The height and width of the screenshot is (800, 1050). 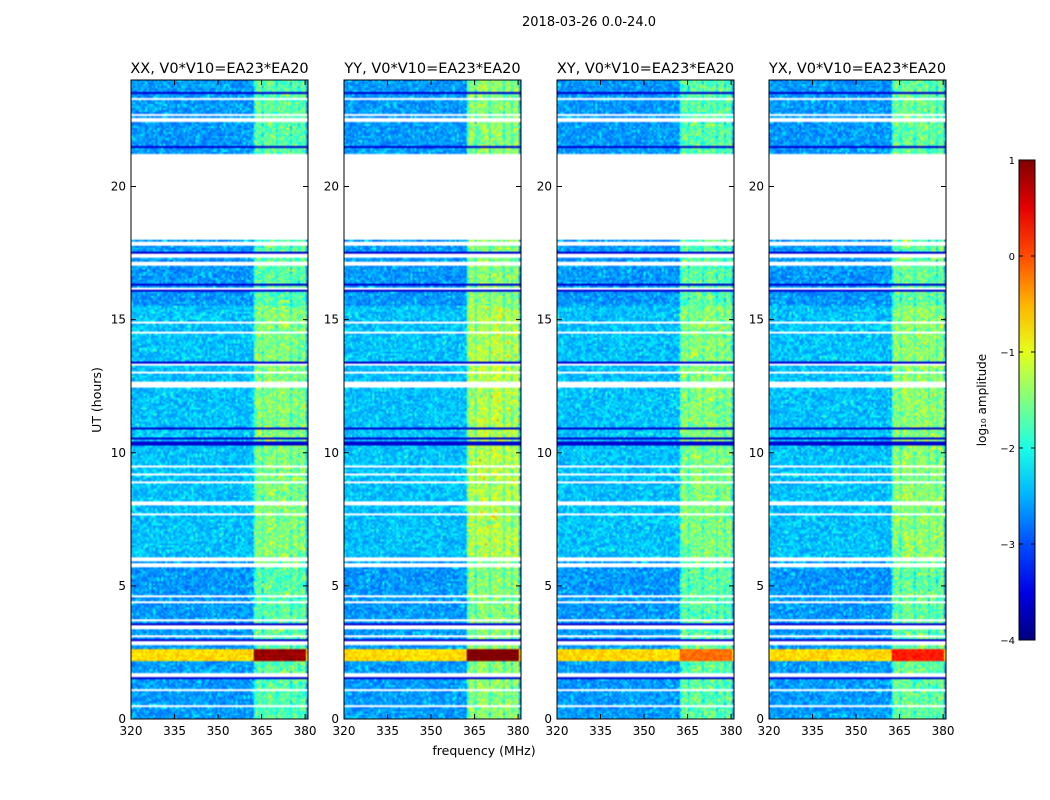 I want to click on panel-title: XY, V0*V10=EA23*EA20, so click(x=645, y=69).